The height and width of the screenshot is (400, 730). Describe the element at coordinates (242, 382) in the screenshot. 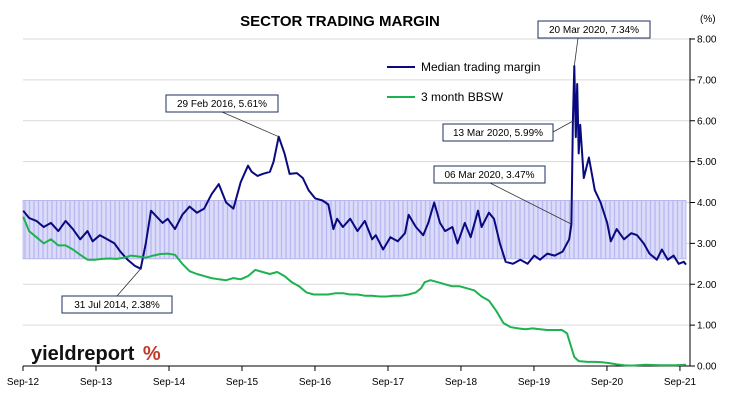

I see `x-tick-label: Sep-15` at that location.